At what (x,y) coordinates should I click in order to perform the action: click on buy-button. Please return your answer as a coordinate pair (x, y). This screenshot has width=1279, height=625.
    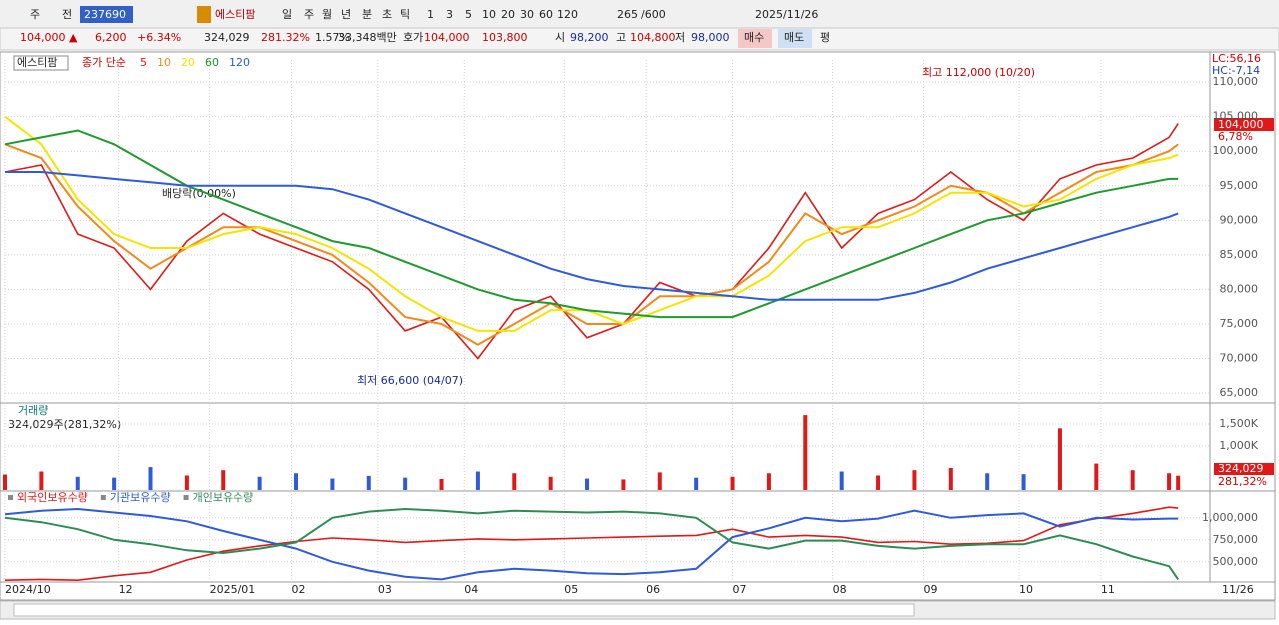
    Looking at the image, I should click on (755, 38).